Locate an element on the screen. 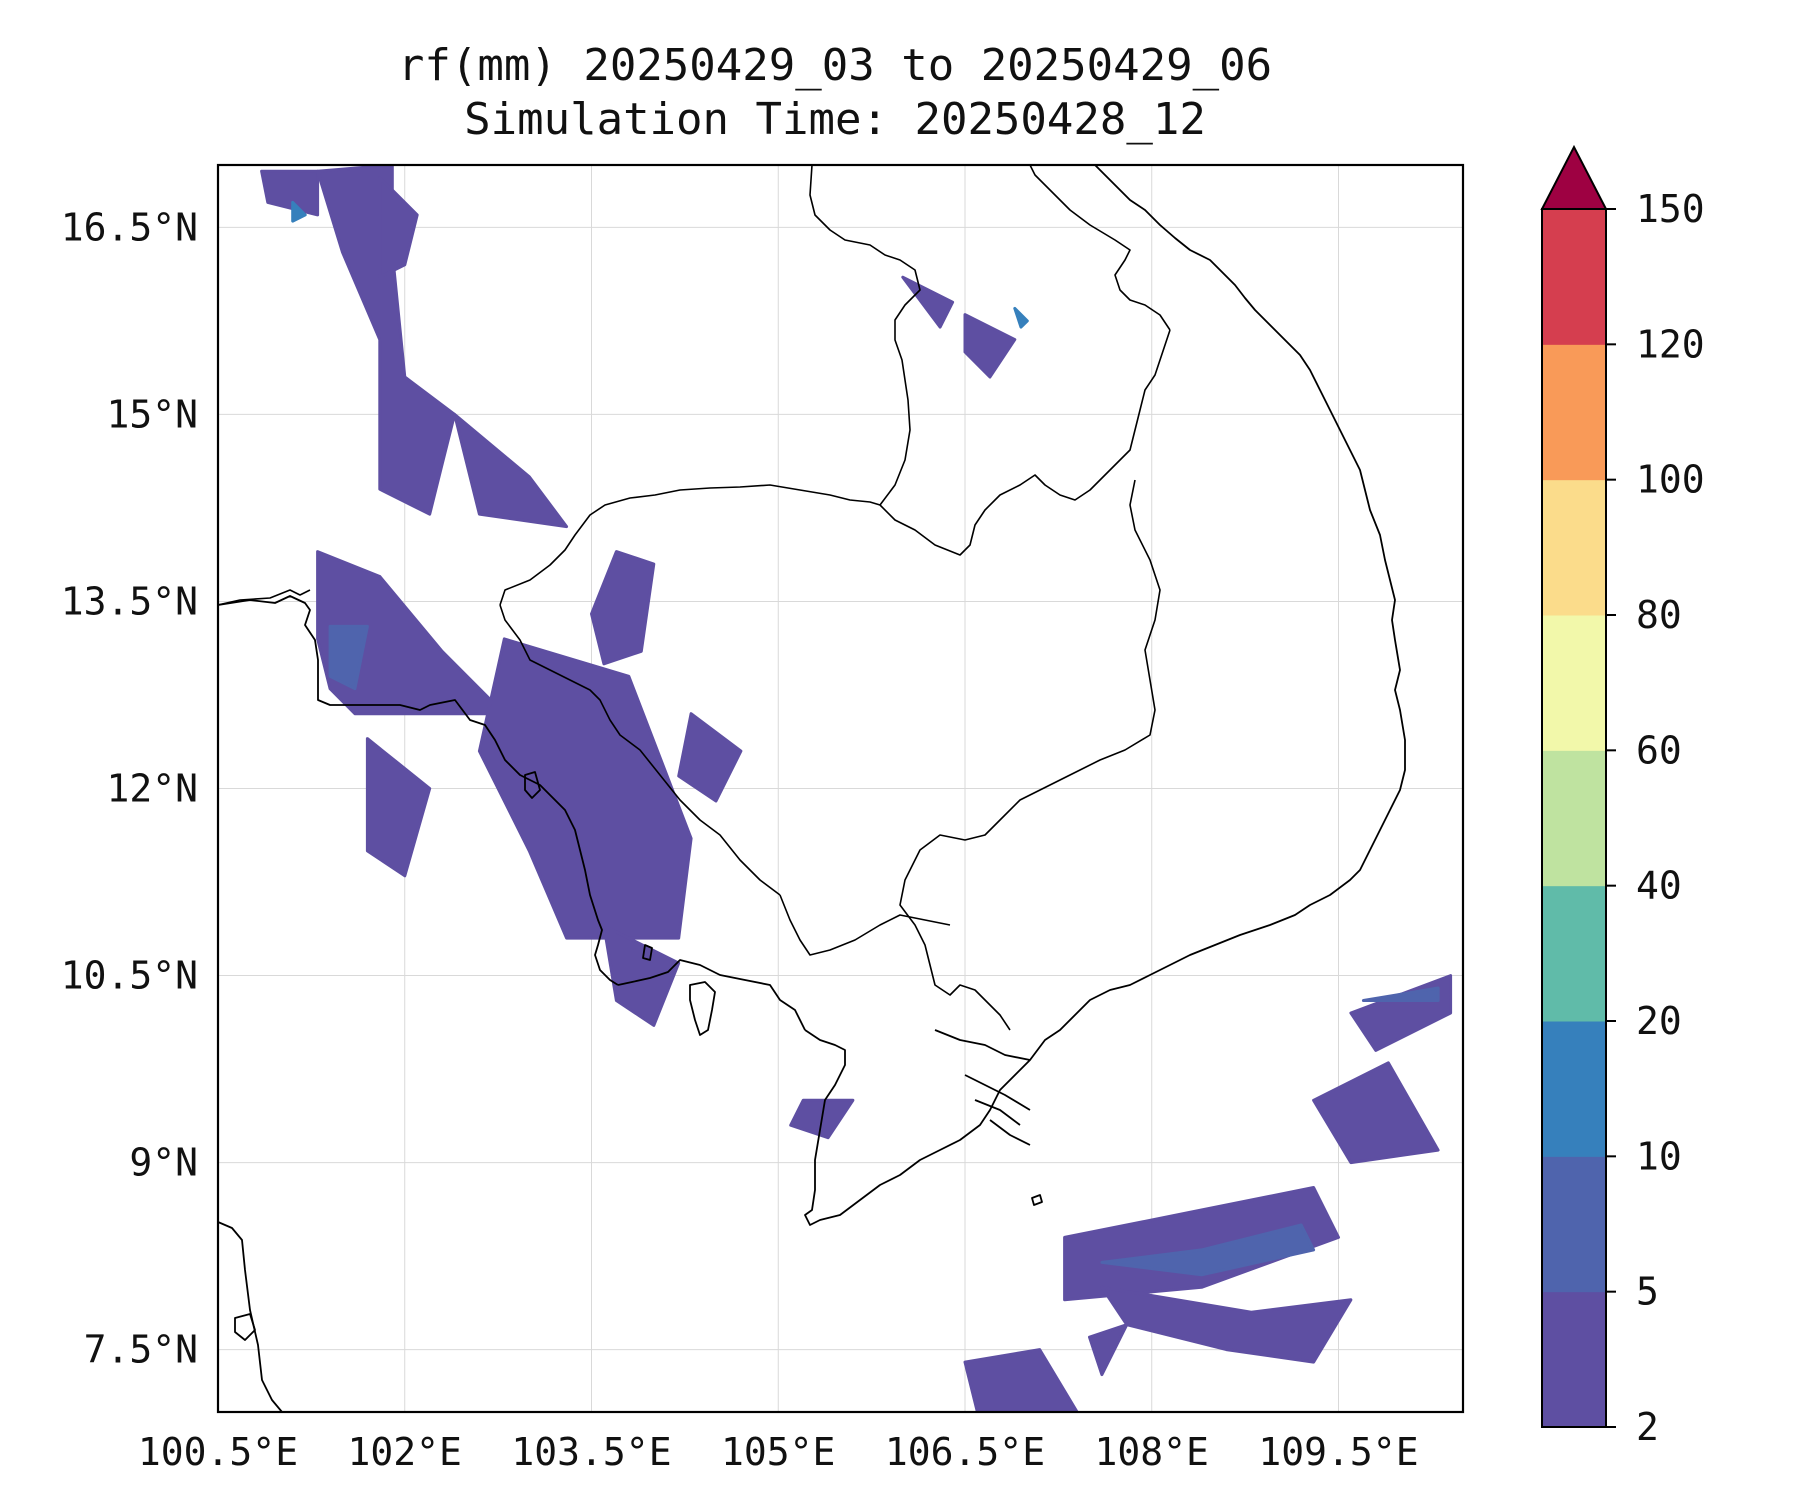 The height and width of the screenshot is (1500, 1800). y-axis-ticks: 16.5°N 15°N 13.5°N 12°N 10.5°N 9°N 7.5°N is located at coordinates (129, 788).